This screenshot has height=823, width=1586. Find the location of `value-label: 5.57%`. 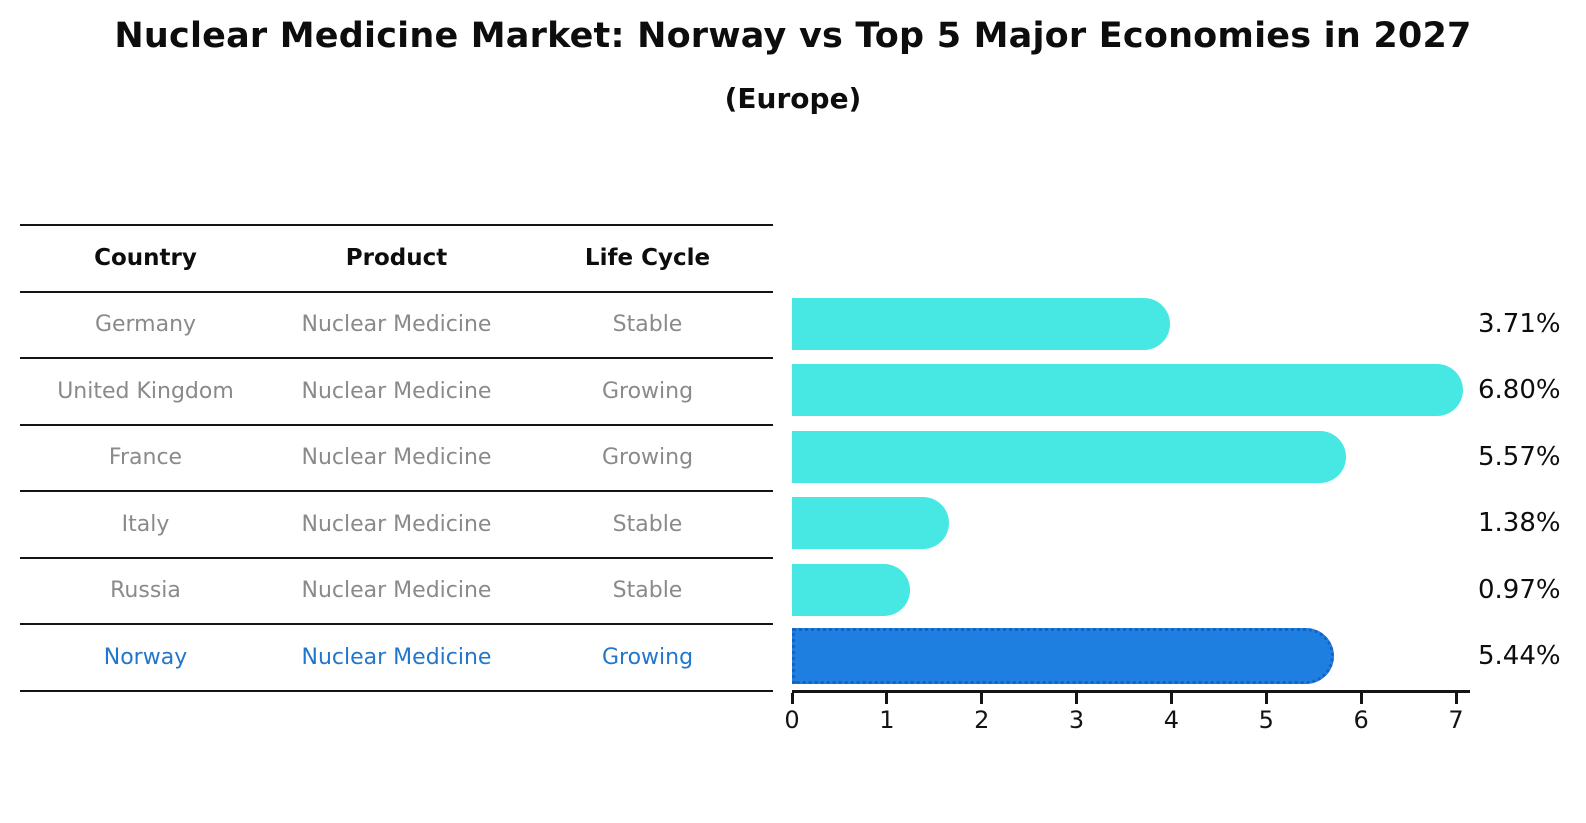

value-label: 5.57% is located at coordinates (1519, 456).